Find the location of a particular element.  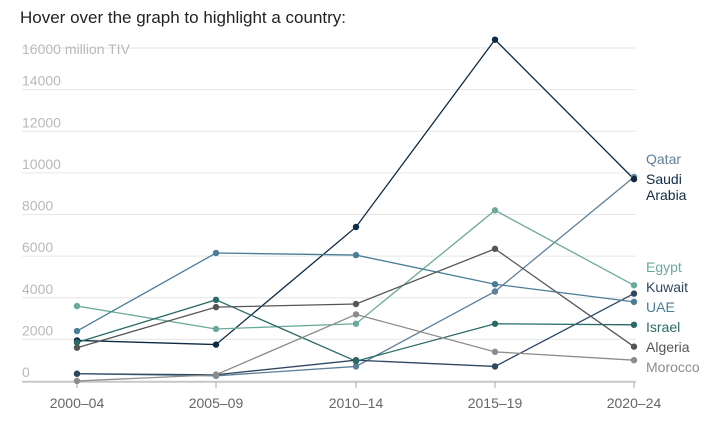

series-label-saudi-arabia: Saudi is located at coordinates (664, 179).